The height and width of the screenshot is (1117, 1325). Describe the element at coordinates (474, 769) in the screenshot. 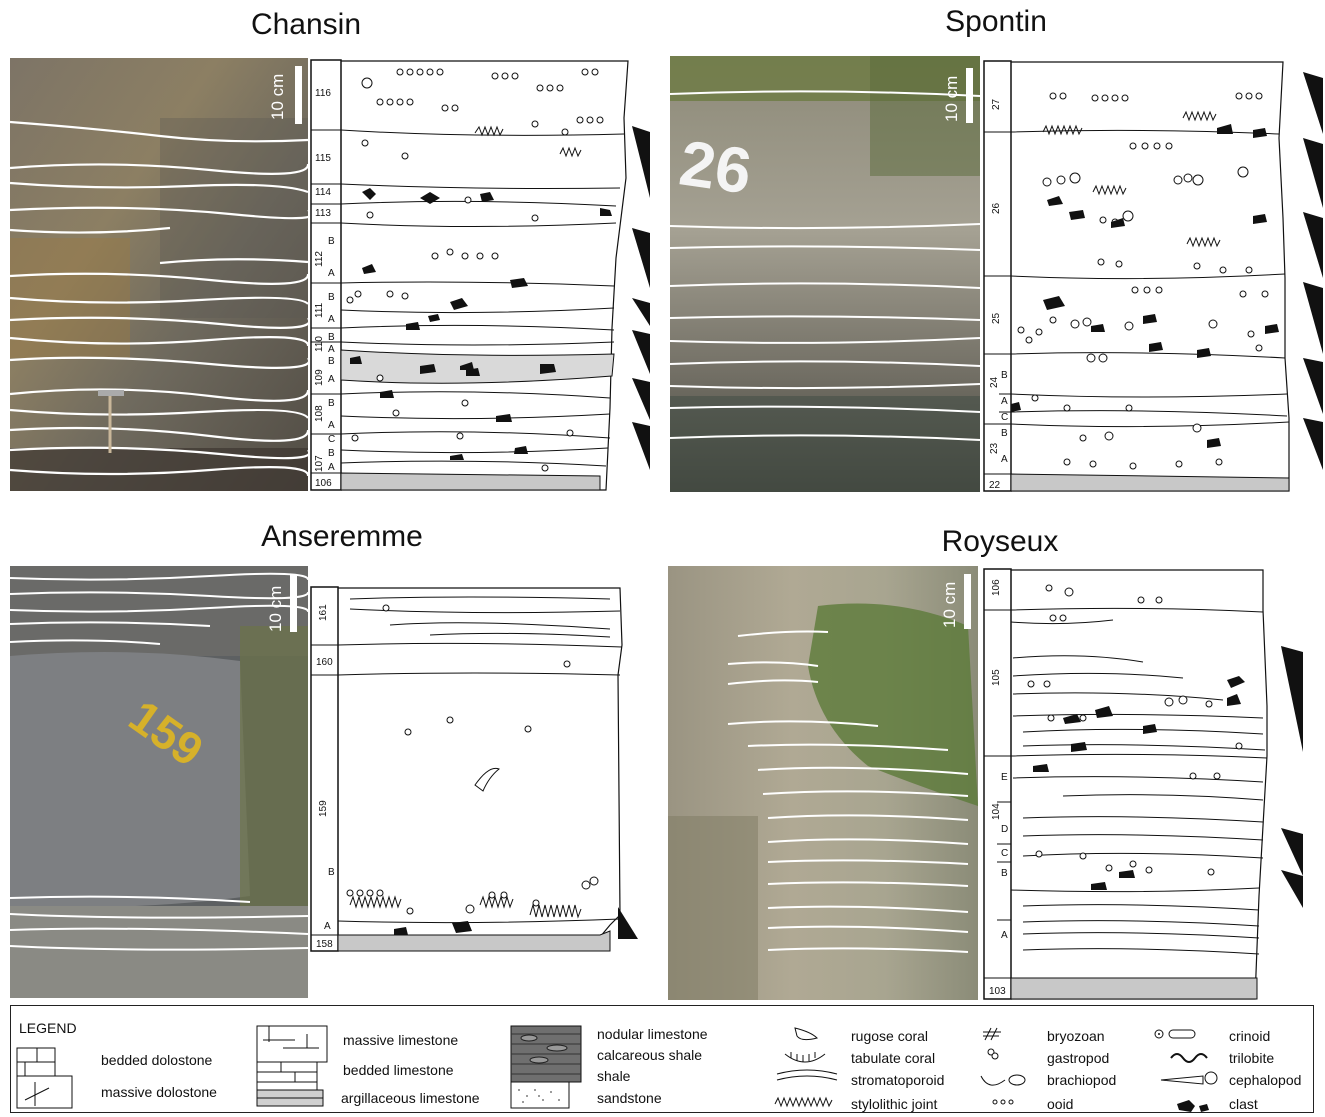

I see `strat-log-anseremme: 161 160 159 B A 158` at that location.